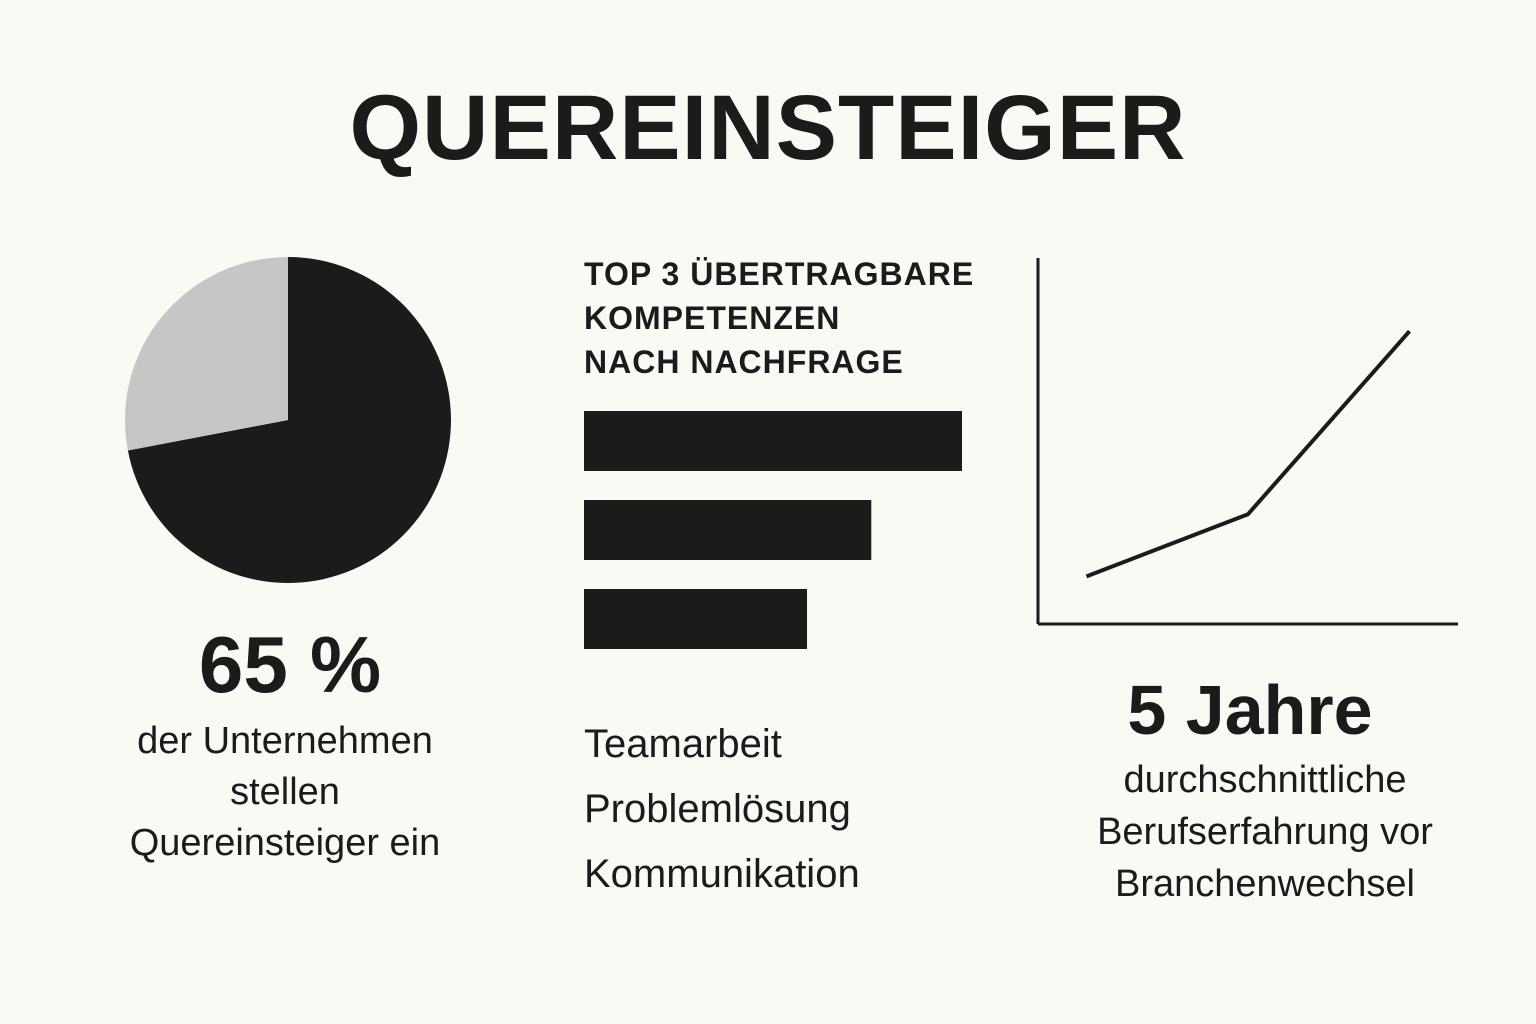 The width and height of the screenshot is (1536, 1024). Describe the element at coordinates (1265, 780) in the screenshot. I see `line-caption-line: durchschnittliche` at that location.